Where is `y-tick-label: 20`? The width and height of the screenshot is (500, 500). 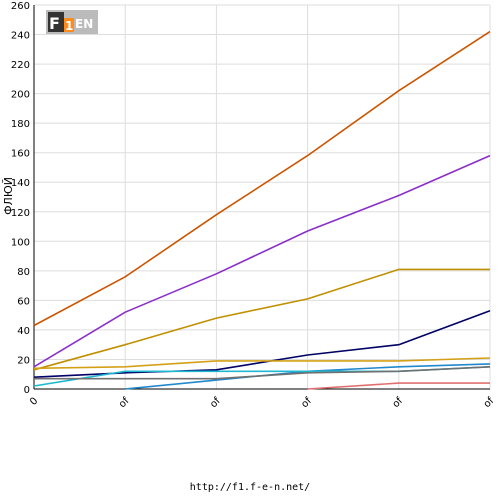 y-tick-label: 20 is located at coordinates (23, 360).